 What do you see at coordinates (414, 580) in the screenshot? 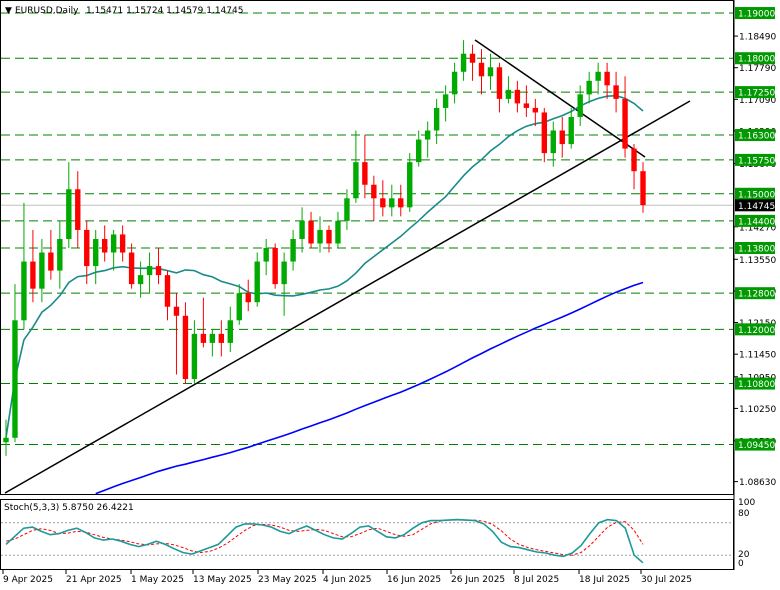
I see `date-label-6: 16 Jun 2025` at bounding box center [414, 580].